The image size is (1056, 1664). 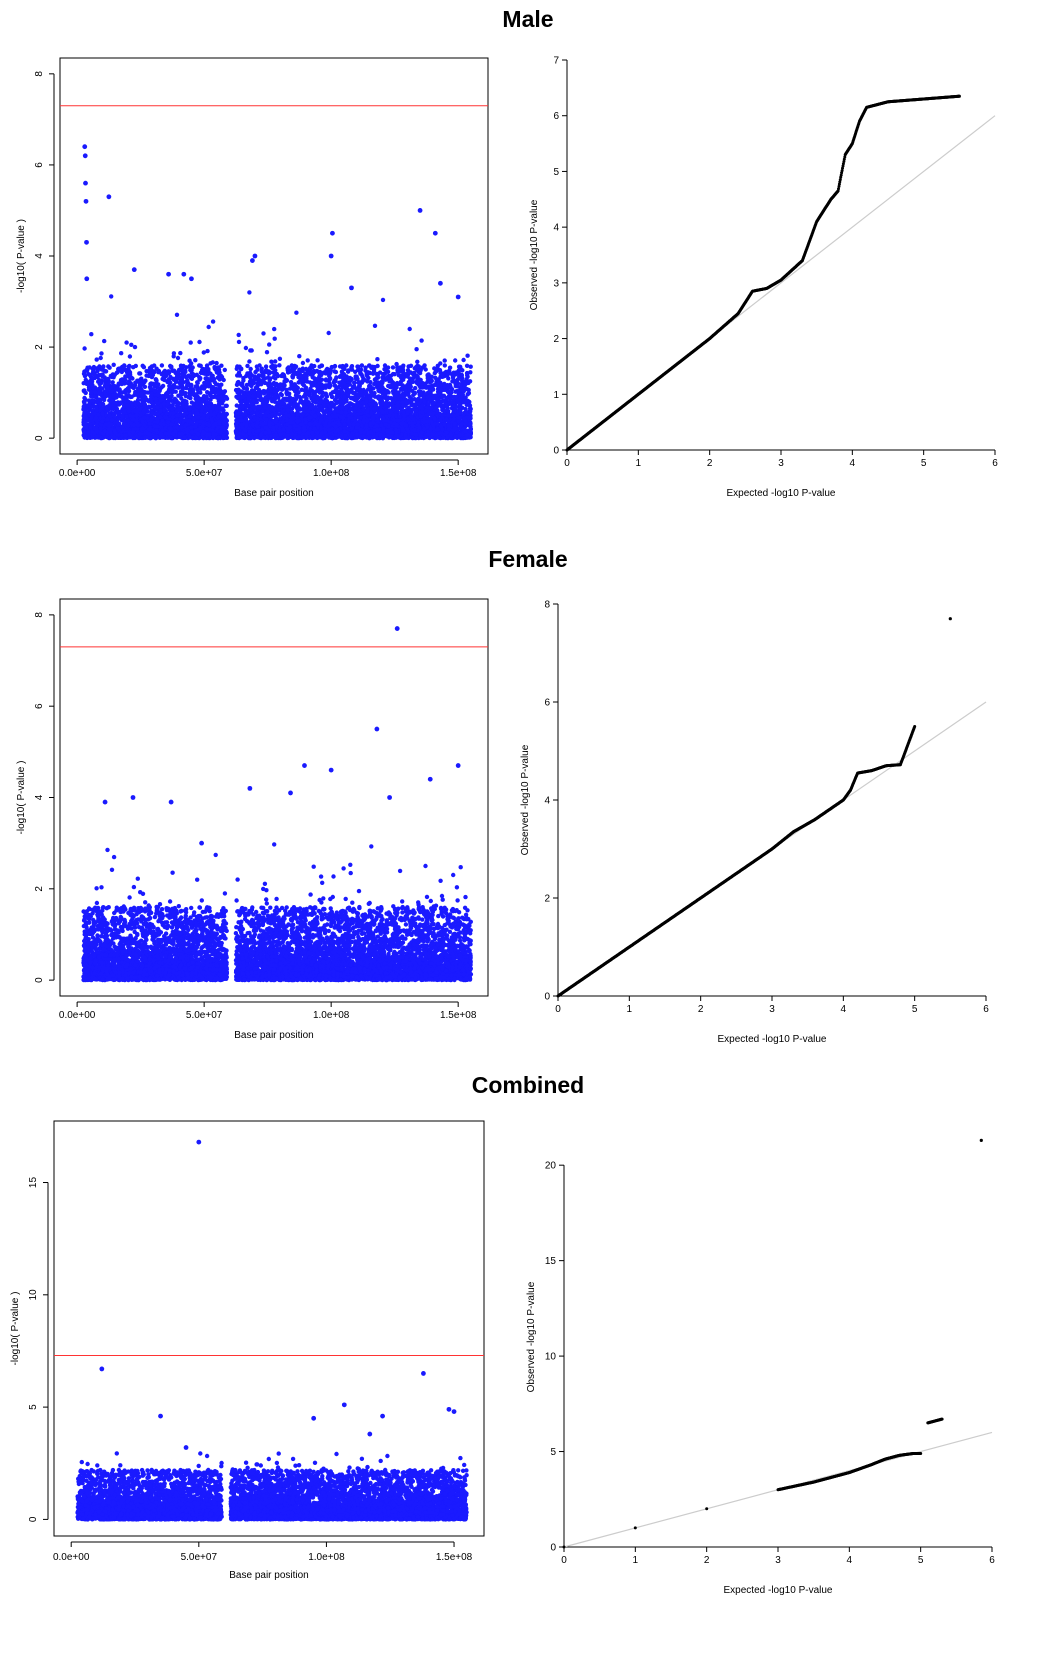 I want to click on section-title-male: Male, so click(x=528, y=19).